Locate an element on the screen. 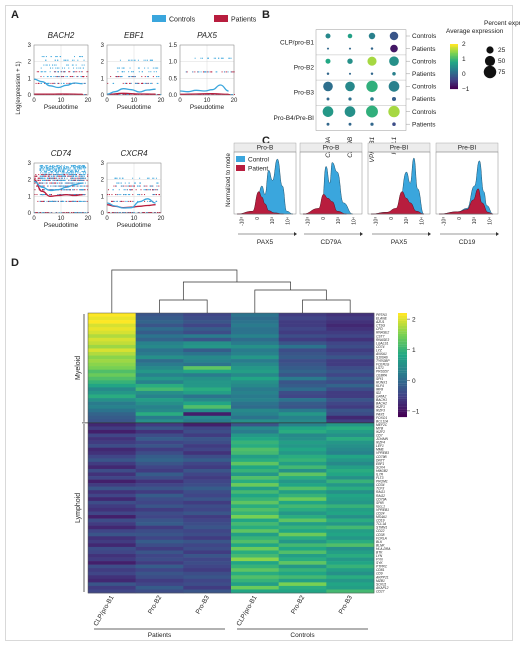  gene-row-label: RAG1 is located at coordinates (380, 492).